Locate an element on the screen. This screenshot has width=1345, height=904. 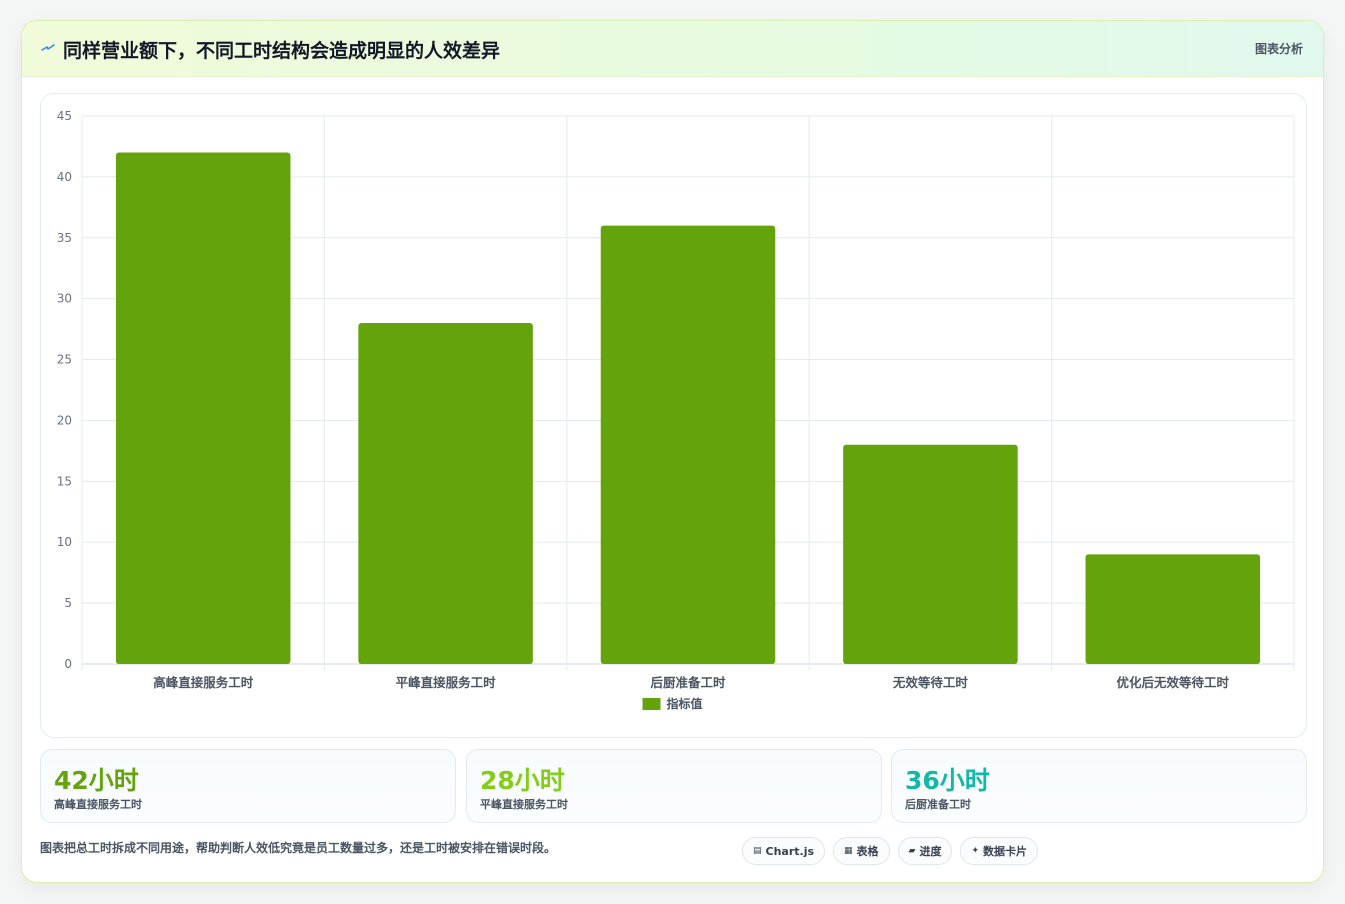
kpi-value: 28小时 is located at coordinates (522, 780).